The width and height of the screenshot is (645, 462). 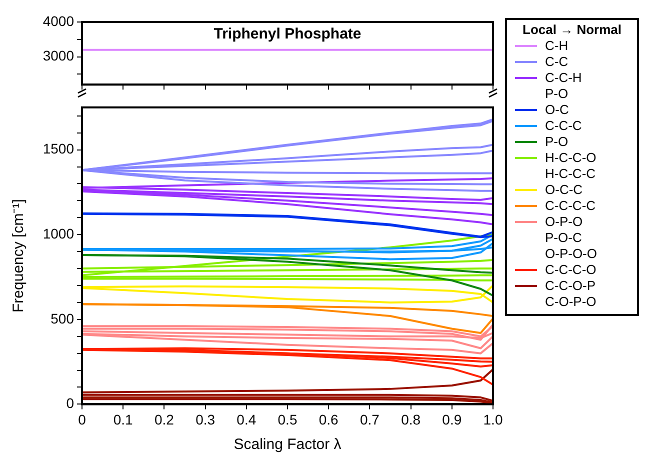 I want to click on legend-label: C-C-C-C, so click(x=570, y=206).